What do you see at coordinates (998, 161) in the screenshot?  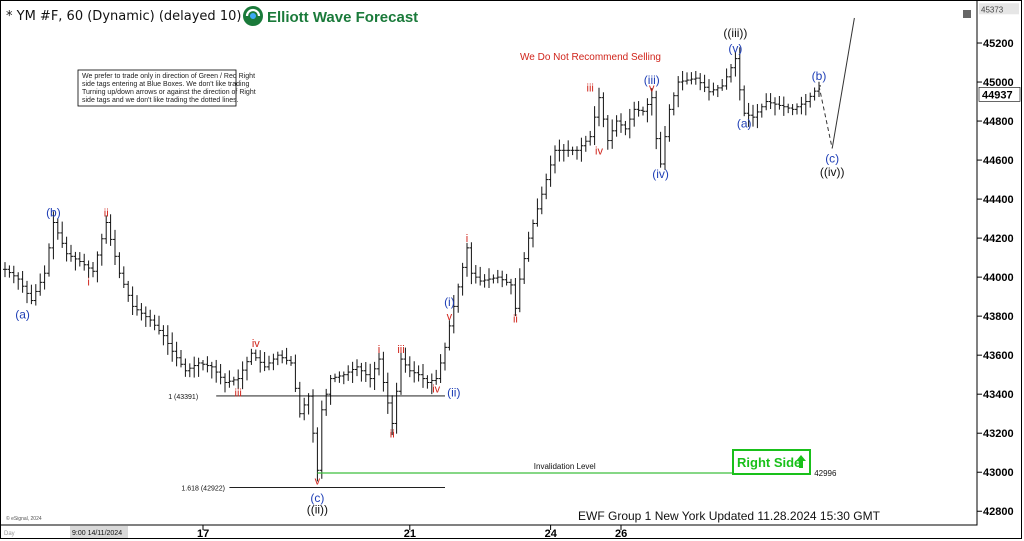 I see `y-tick-label: 44600` at bounding box center [998, 161].